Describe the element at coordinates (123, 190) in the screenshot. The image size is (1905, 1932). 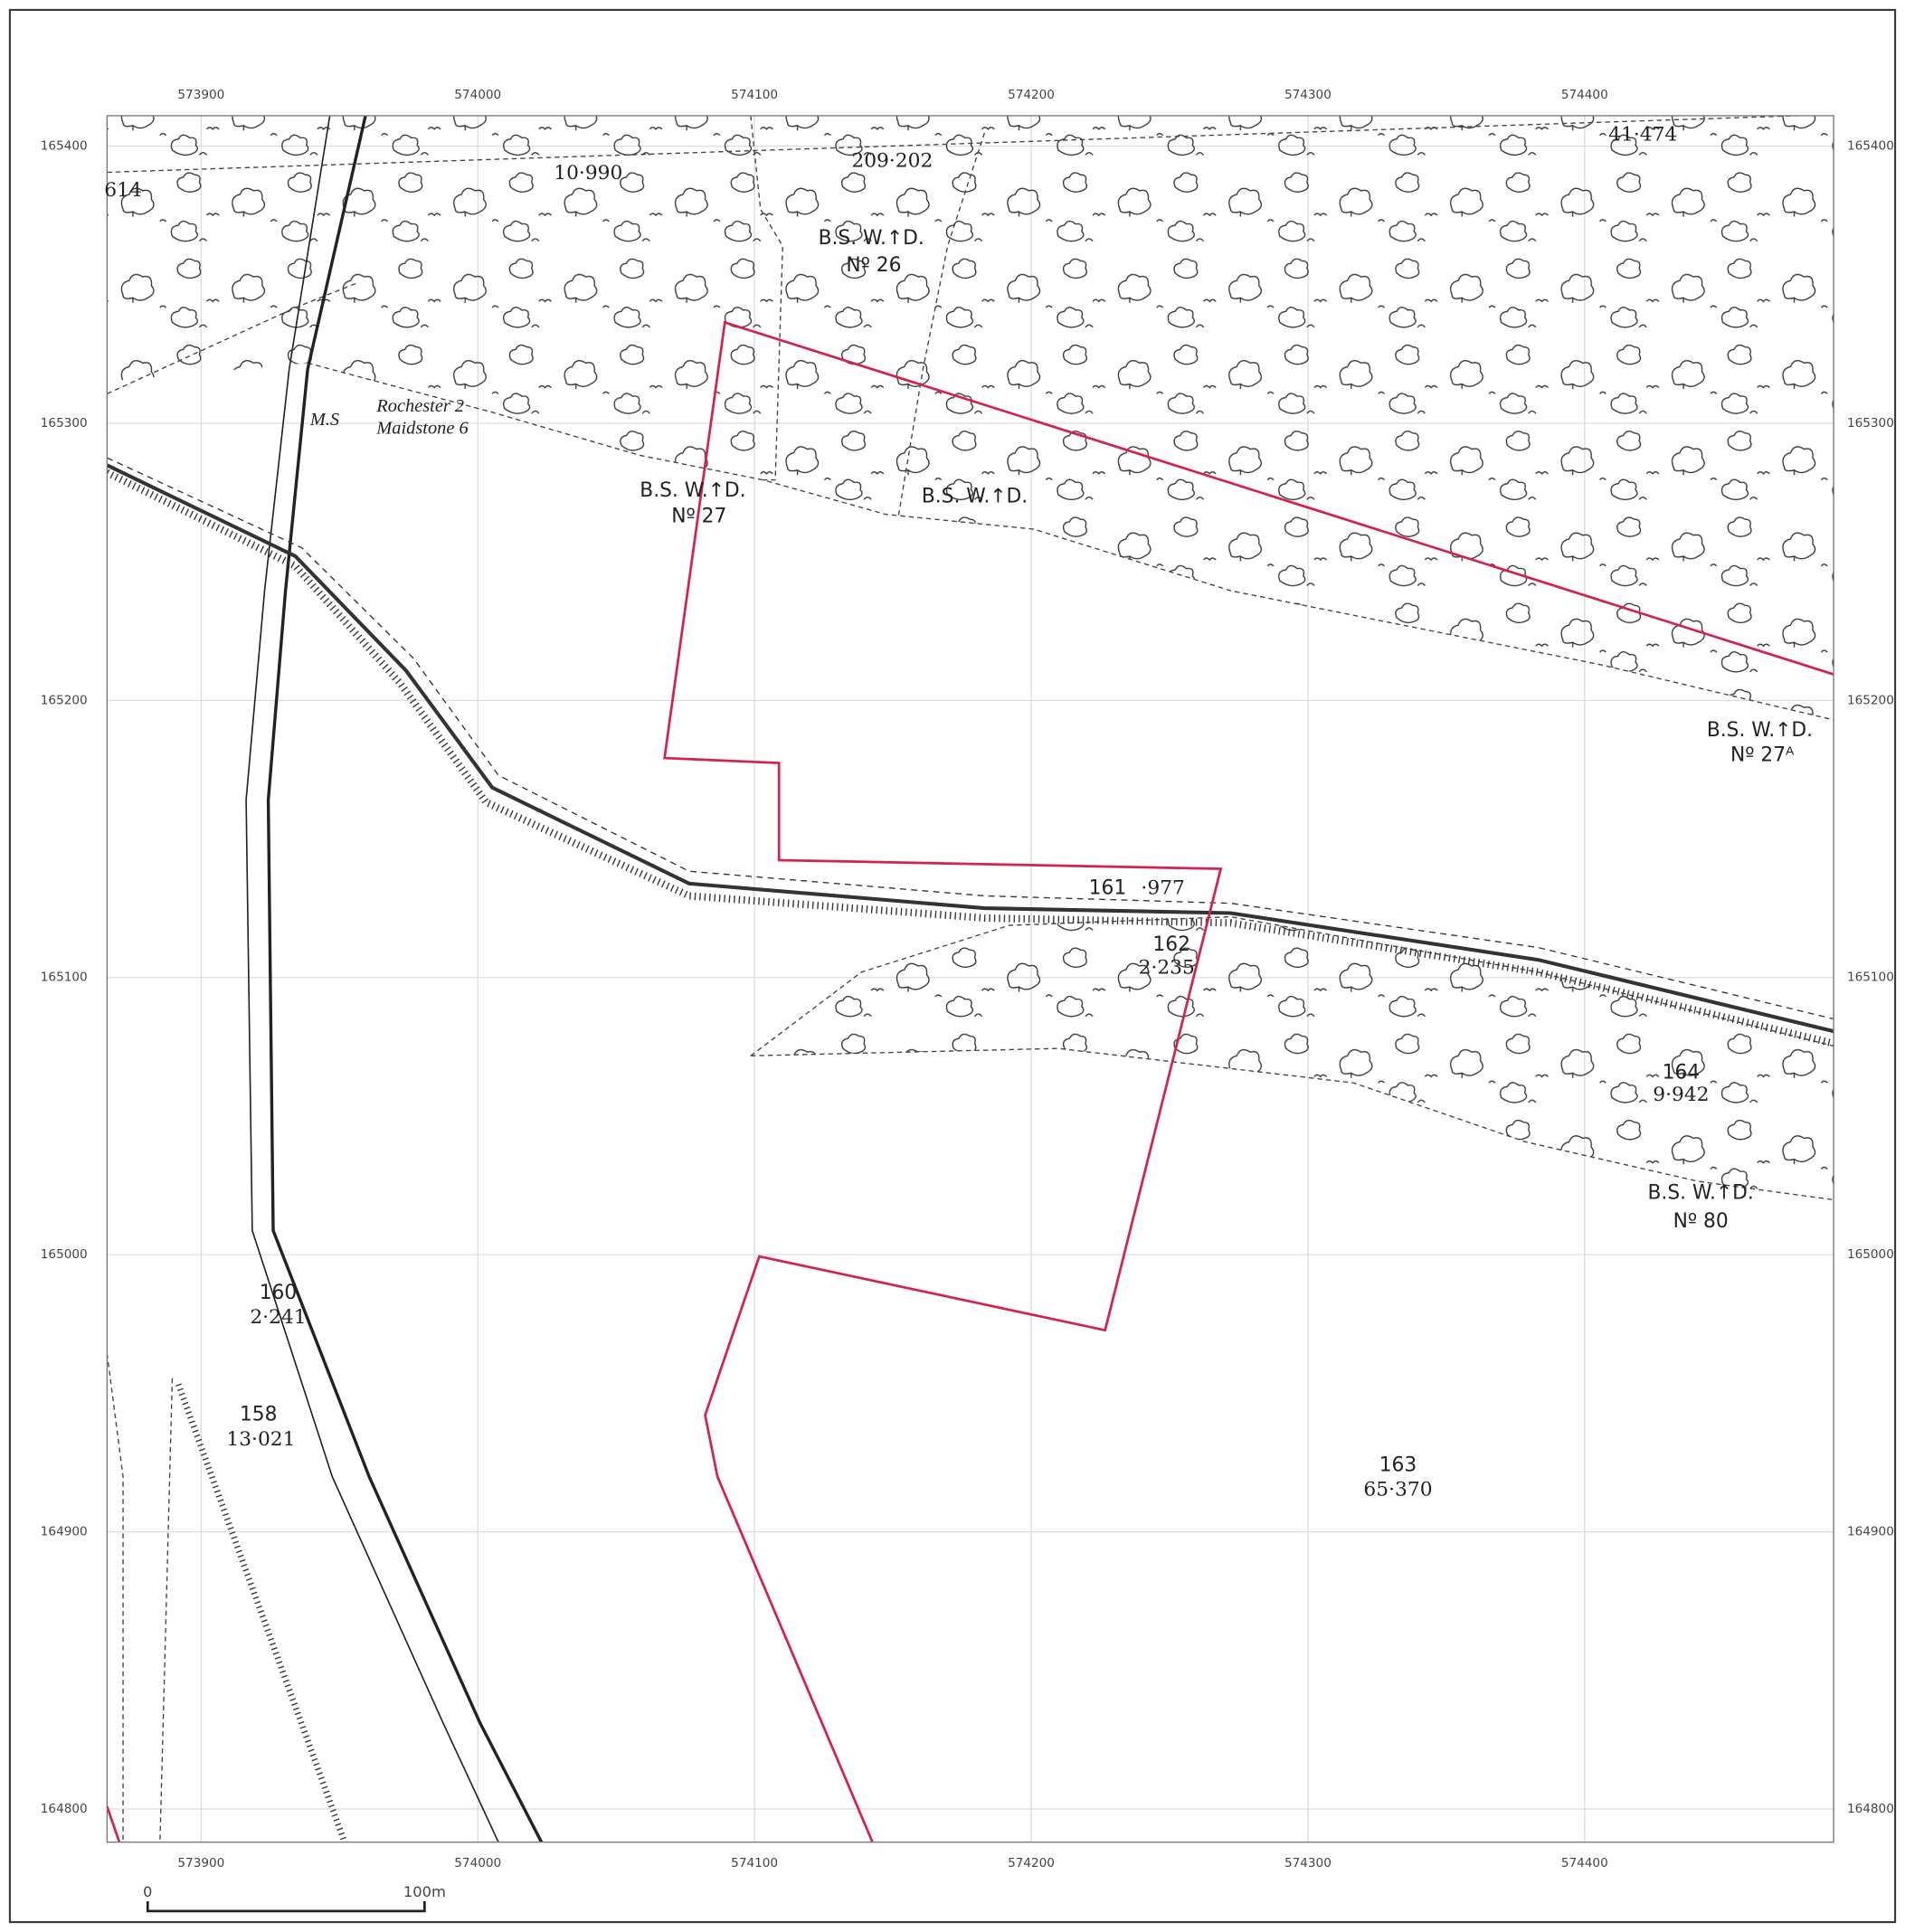
I see `label: 614` at that location.